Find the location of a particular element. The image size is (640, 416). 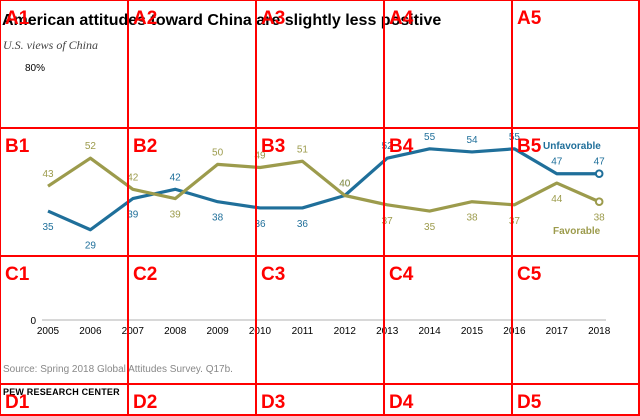

grid-cell-label: D4 is located at coordinates (401, 402).